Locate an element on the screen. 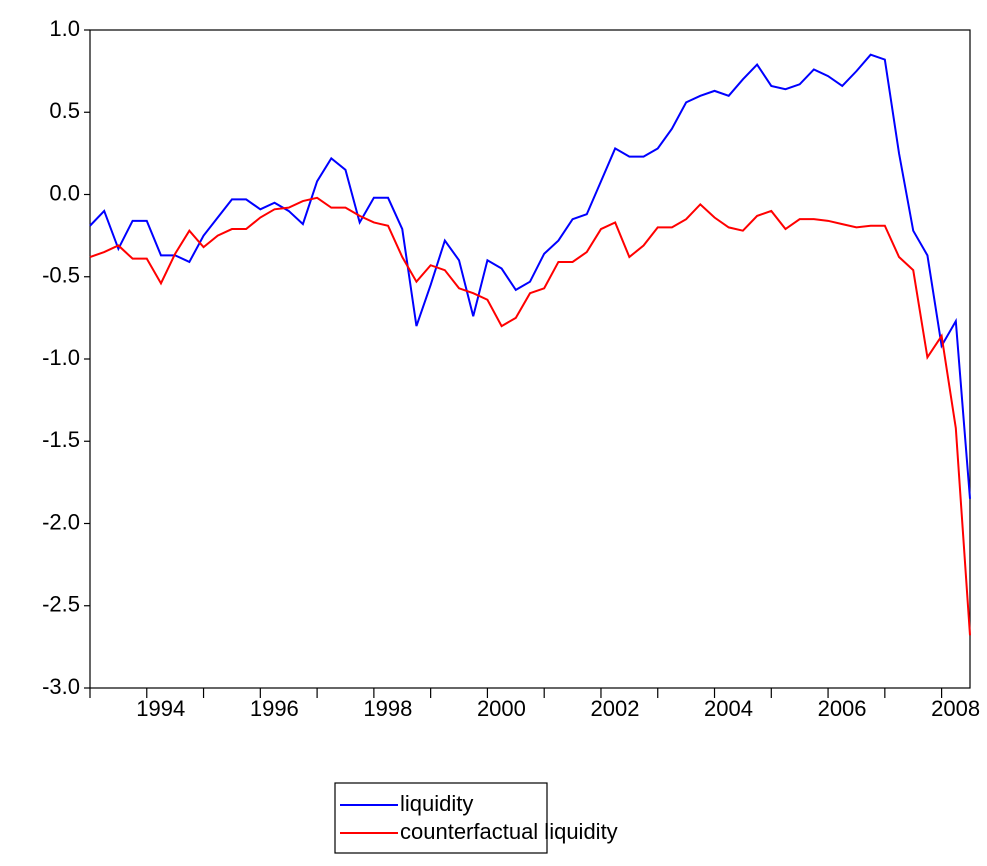 This screenshot has height=866, width=987. y-tick-label: 1.0 is located at coordinates (64, 28).